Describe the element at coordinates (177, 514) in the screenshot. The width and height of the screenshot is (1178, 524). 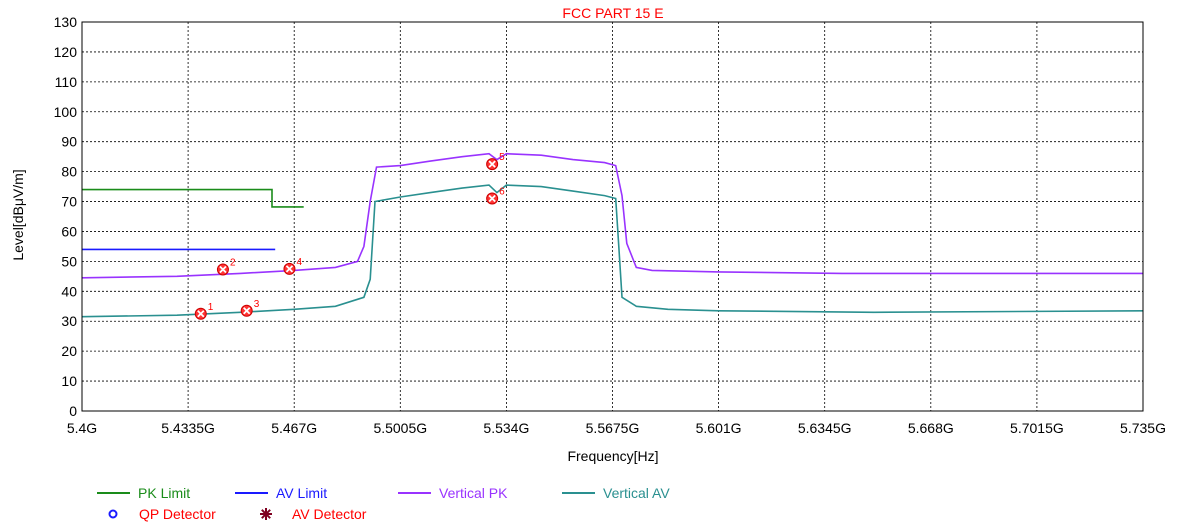
I see `legend-label: QP Detector` at that location.